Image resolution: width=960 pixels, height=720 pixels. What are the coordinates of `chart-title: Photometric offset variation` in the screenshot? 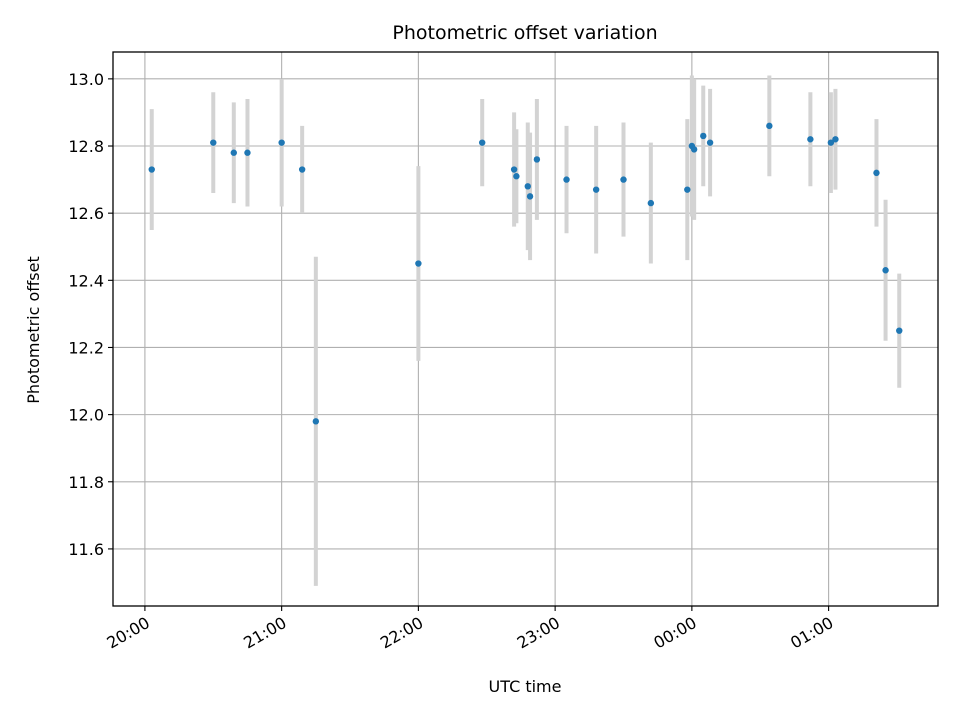 It's located at (524, 33).